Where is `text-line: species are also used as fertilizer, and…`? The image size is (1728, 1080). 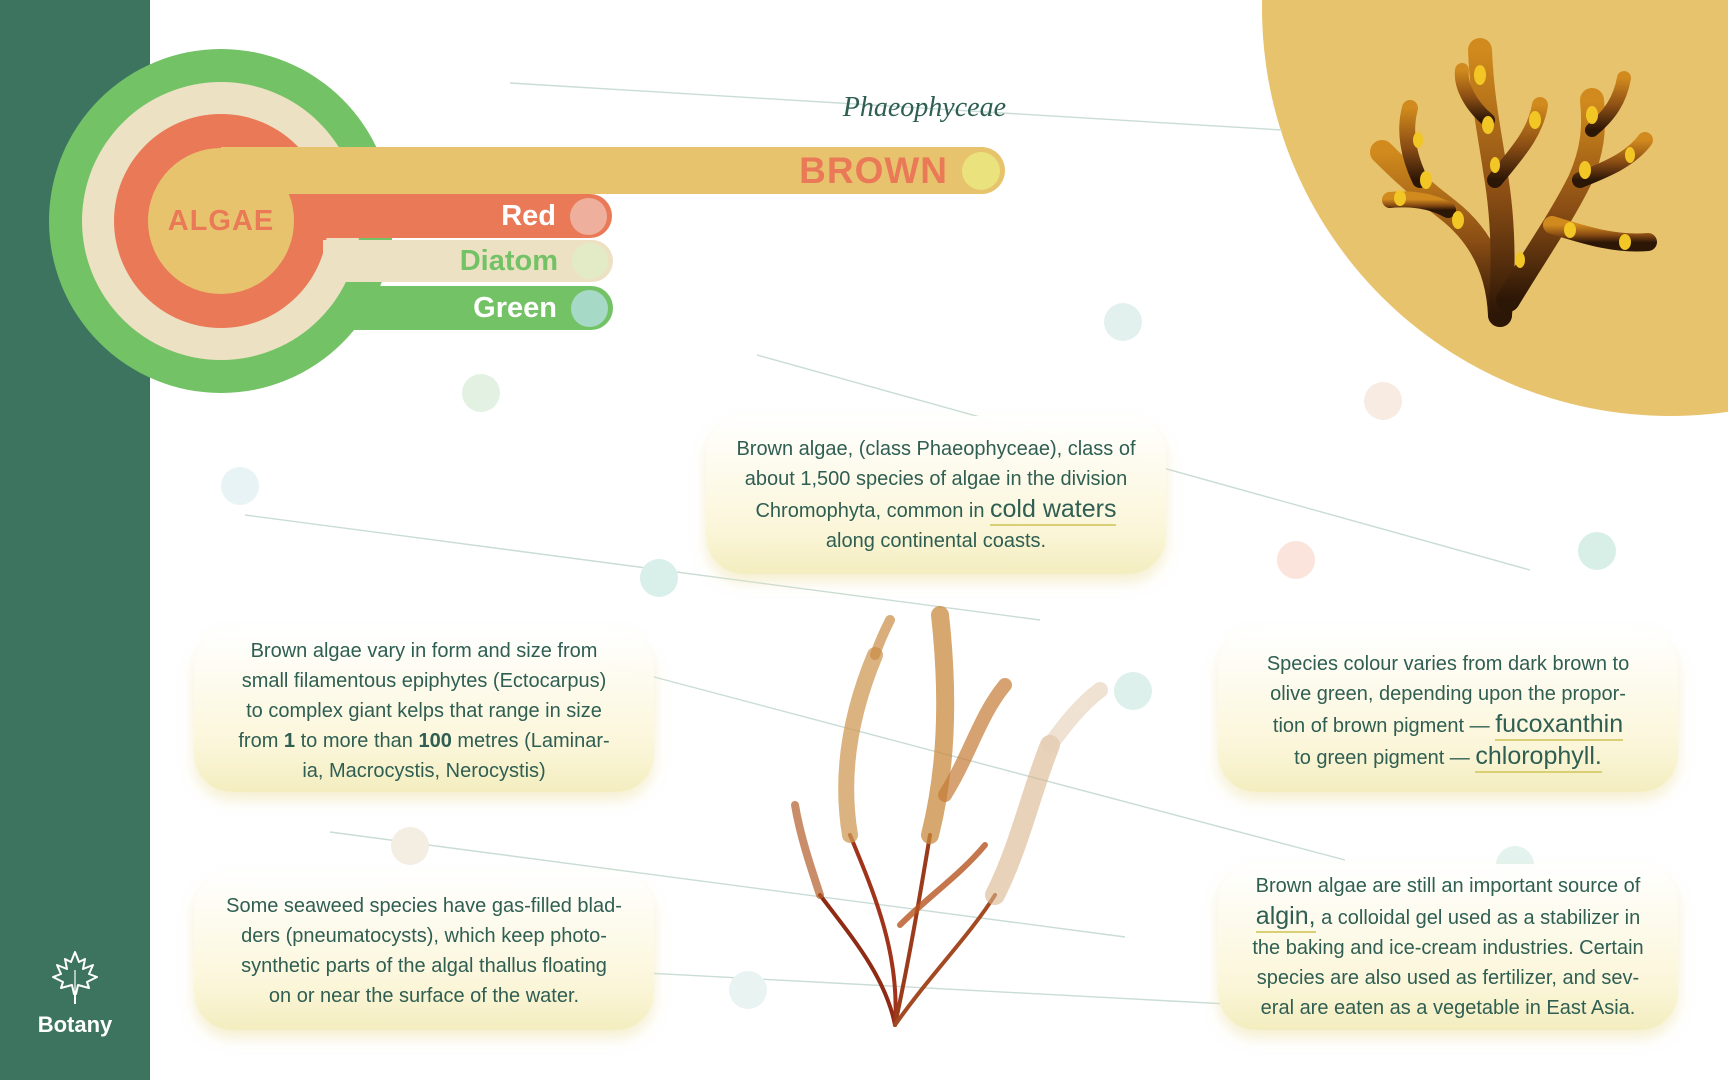
text-line: species are also used as fertilizer, and… is located at coordinates (1448, 978).